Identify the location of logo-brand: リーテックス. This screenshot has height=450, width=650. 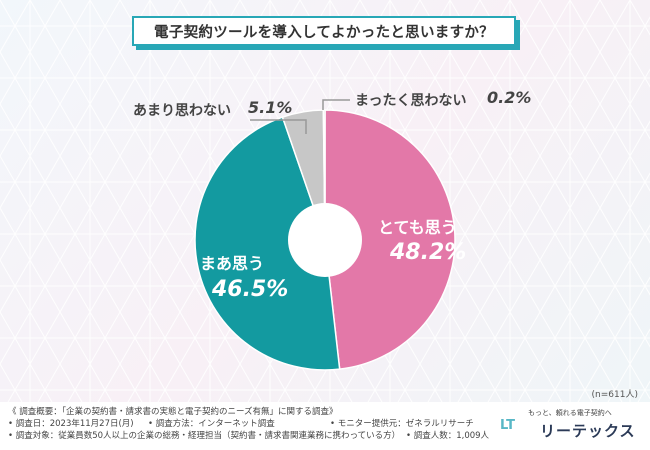
(588, 431).